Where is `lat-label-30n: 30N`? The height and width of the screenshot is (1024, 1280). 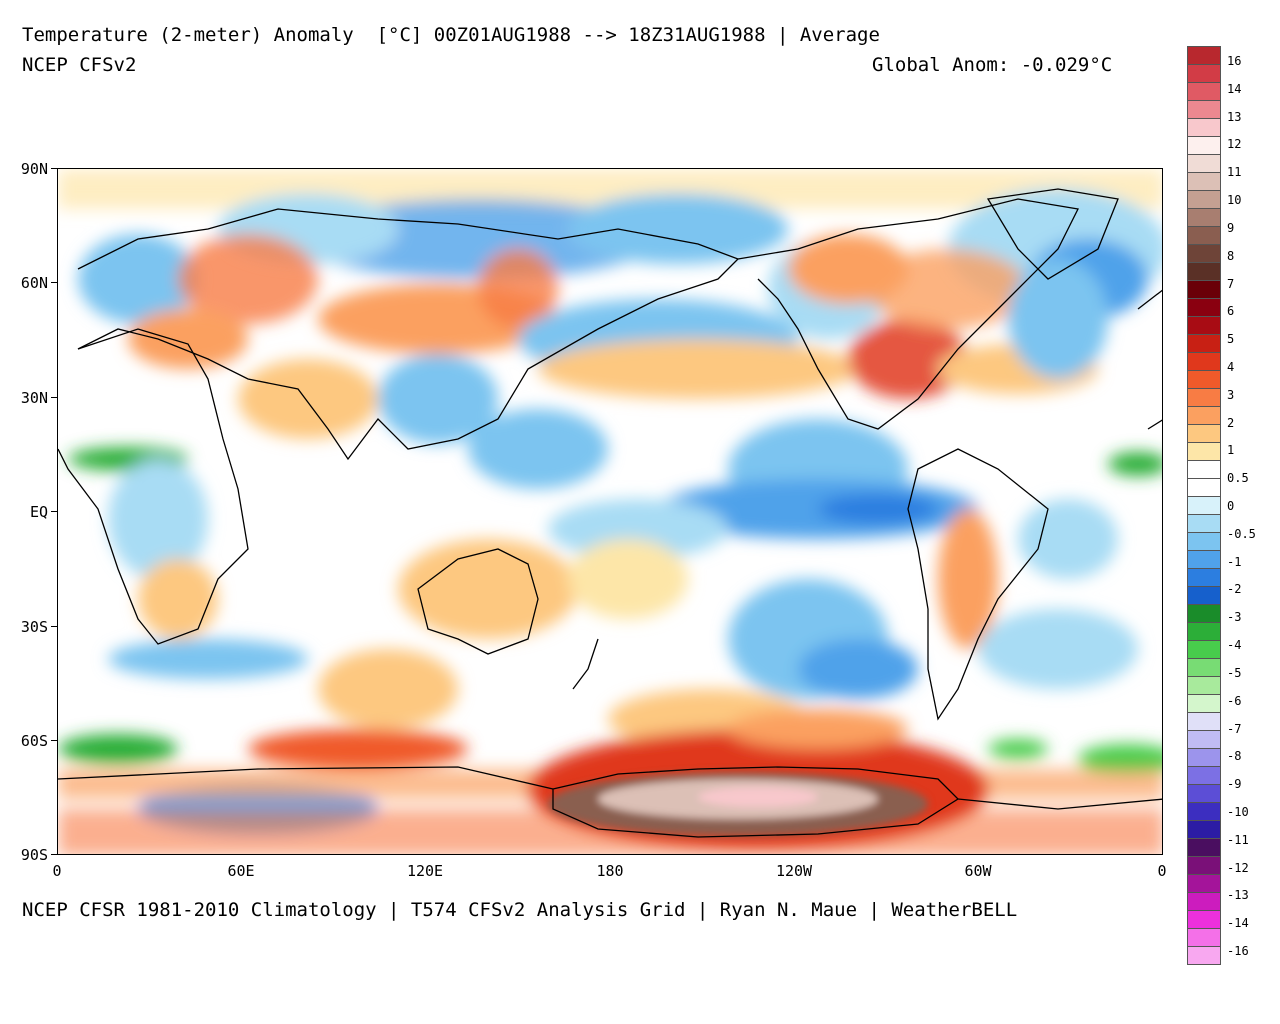
lat-label-30n: 30N is located at coordinates (34, 398).